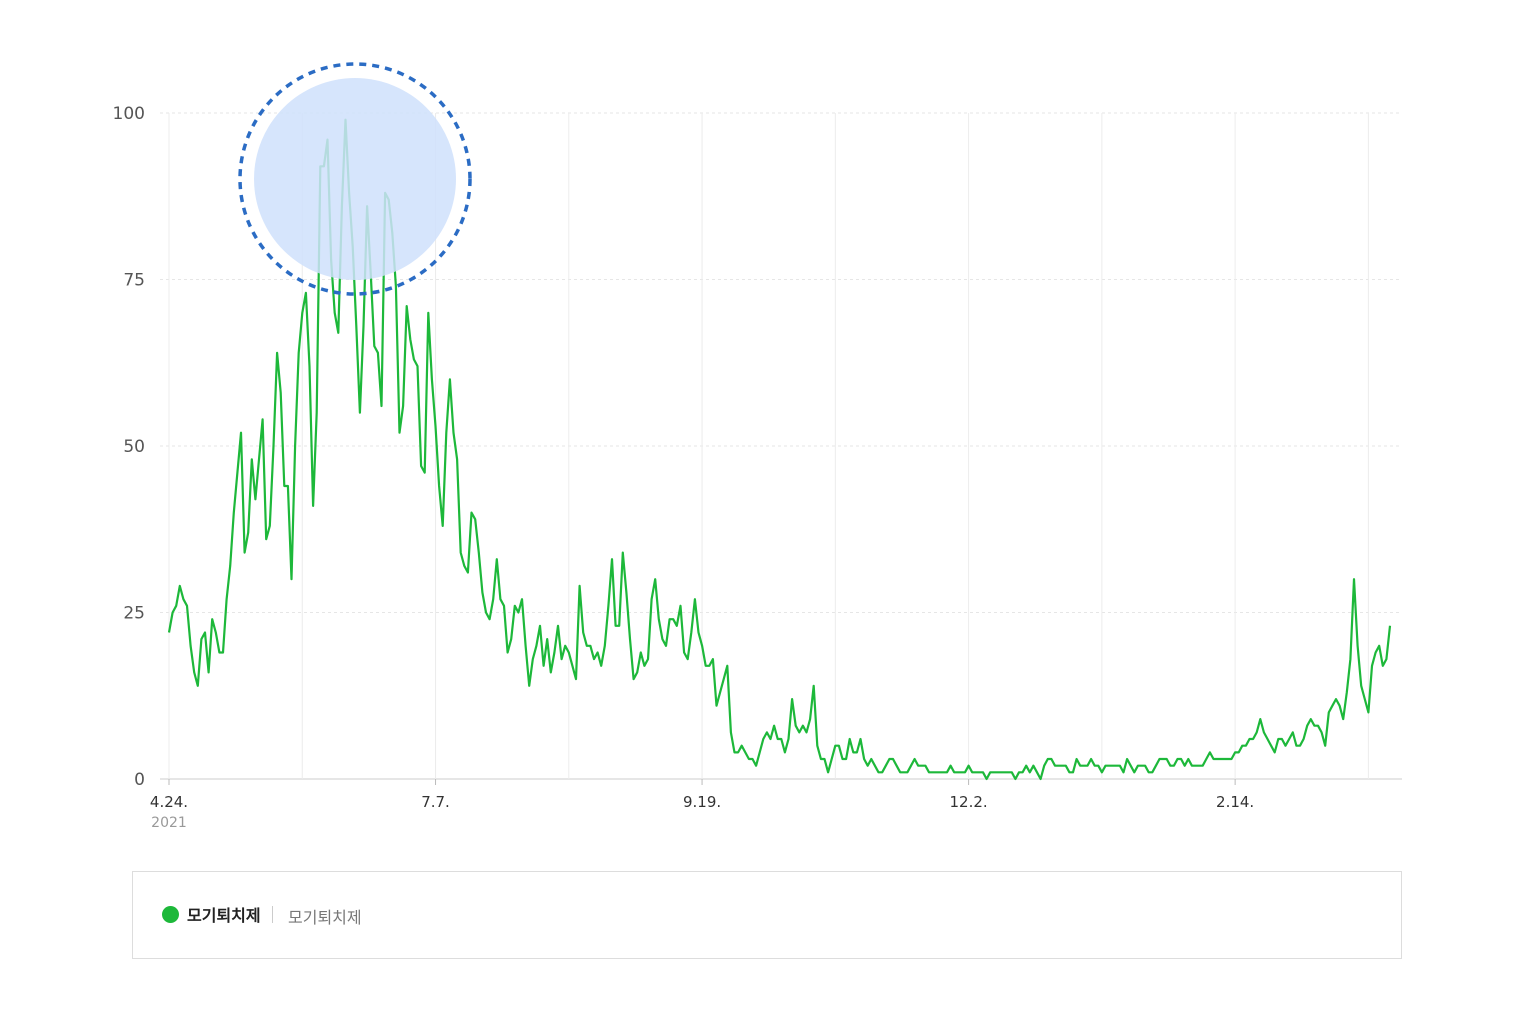 This screenshot has height=1025, width=1536. I want to click on legend-series-keyword: 모기퇴치제, so click(325, 917).